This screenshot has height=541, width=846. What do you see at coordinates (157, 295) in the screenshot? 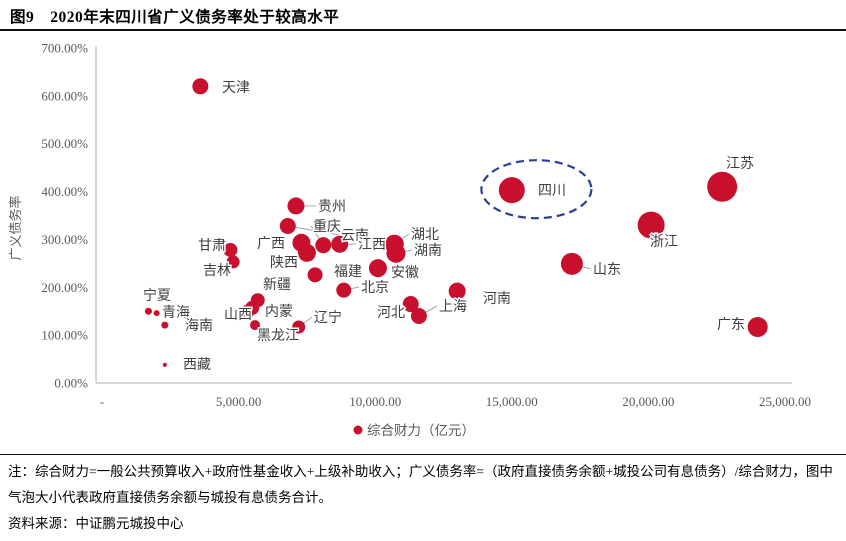
I see `bubble-label-宁夏: 宁夏` at bounding box center [157, 295].